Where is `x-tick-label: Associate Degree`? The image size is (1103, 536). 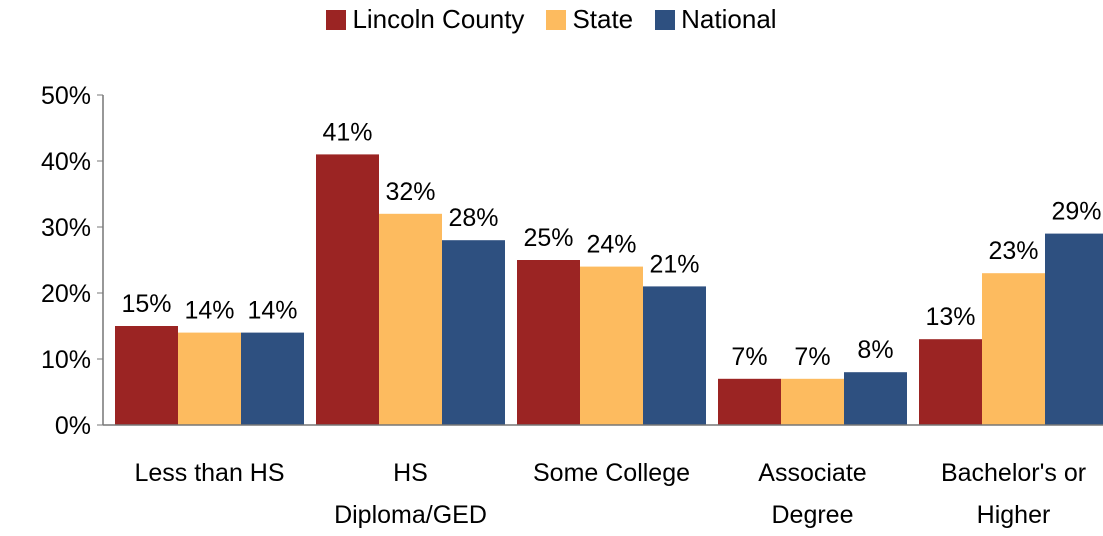 x-tick-label: Associate Degree is located at coordinates (813, 494).